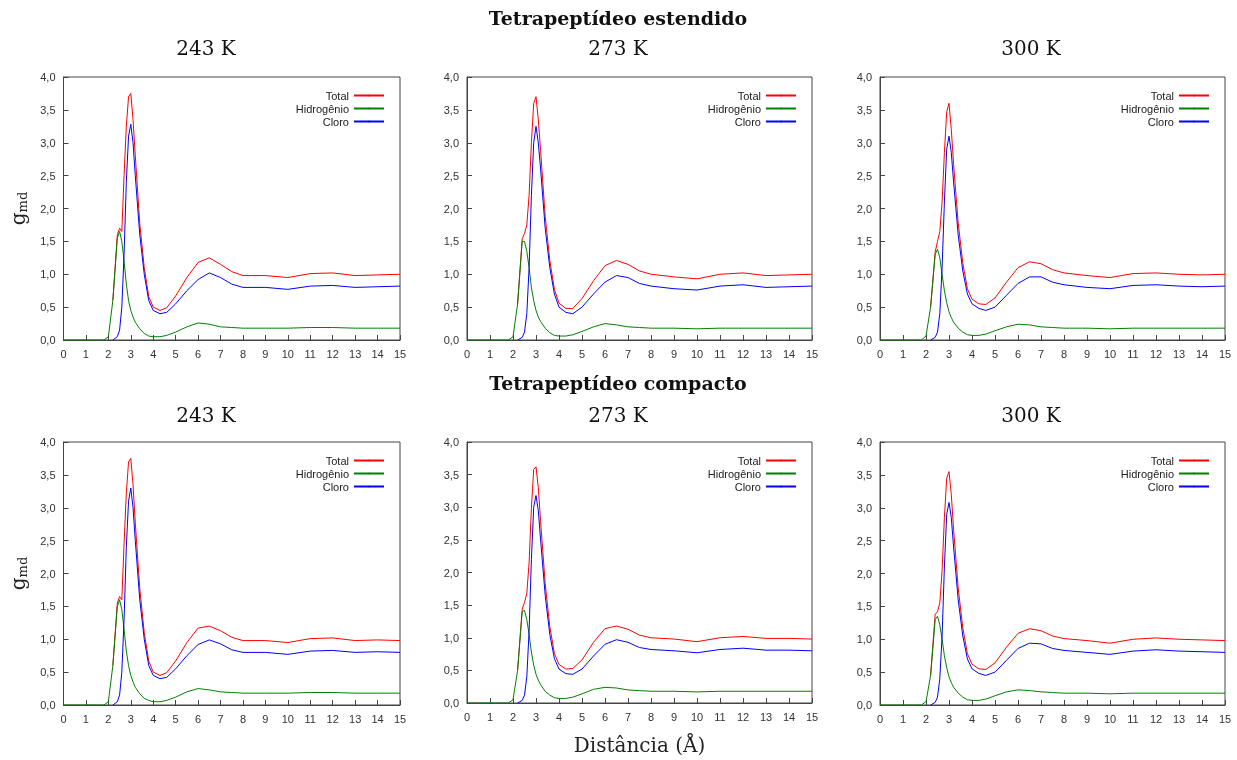  Describe the element at coordinates (812, 716) in the screenshot. I see `x-tick-label: 15` at that location.